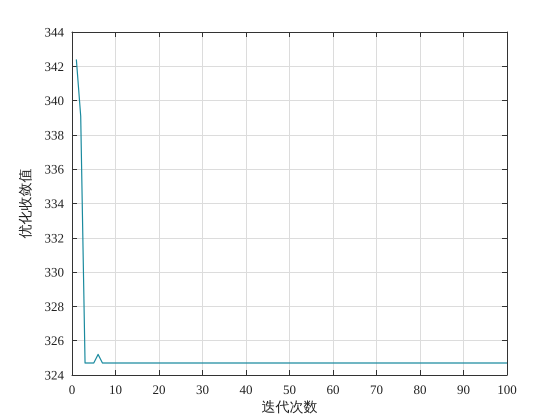  Describe the element at coordinates (54, 134) in the screenshot. I see `y-tick-label: 338` at that location.